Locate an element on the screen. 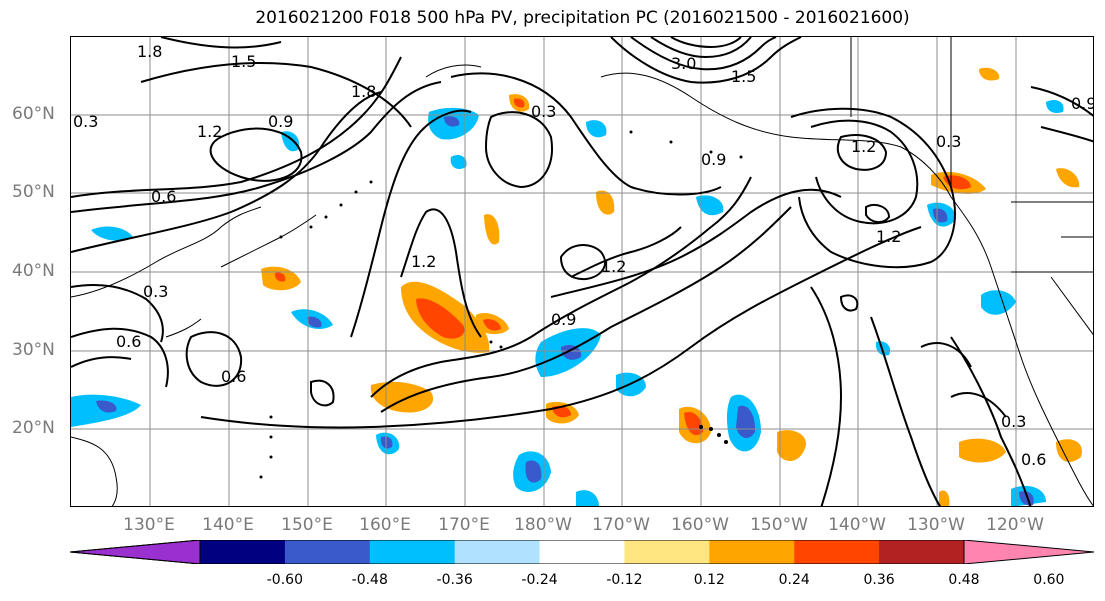  lat-label-40n: 40°N is located at coordinates (33, 271).